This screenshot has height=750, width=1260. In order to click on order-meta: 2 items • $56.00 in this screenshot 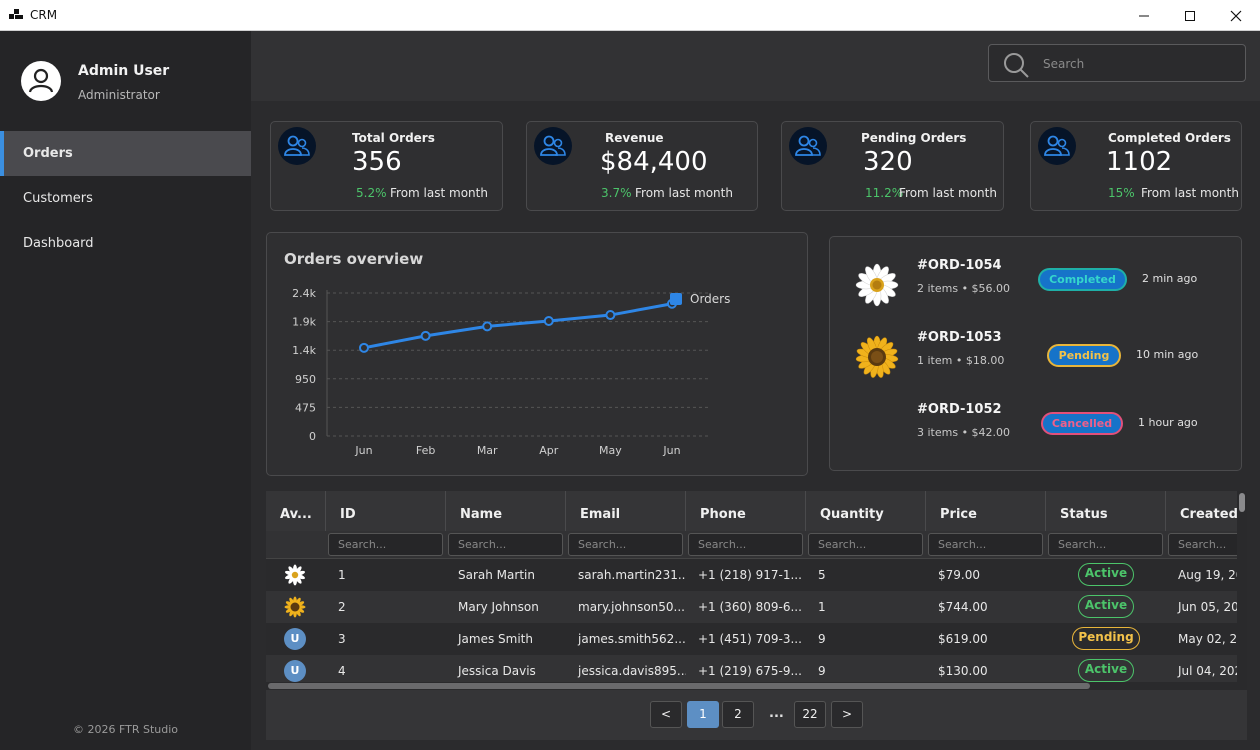, I will do `click(964, 288)`.